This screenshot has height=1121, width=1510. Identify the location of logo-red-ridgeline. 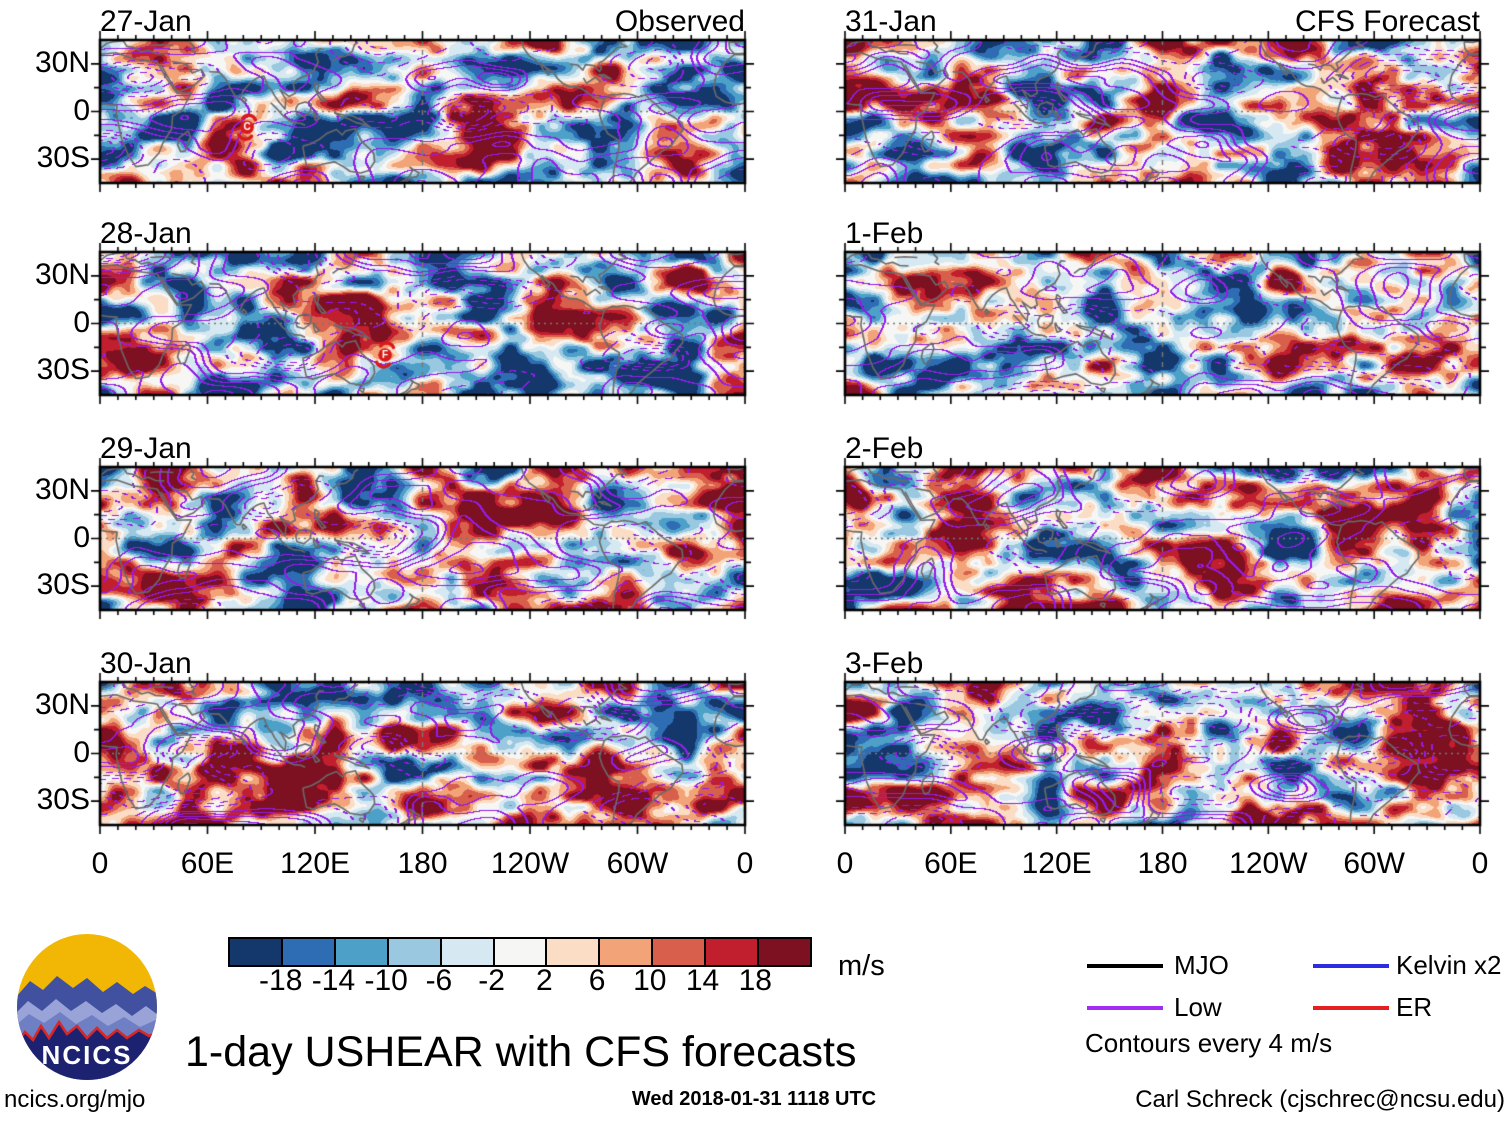
(87, 1031).